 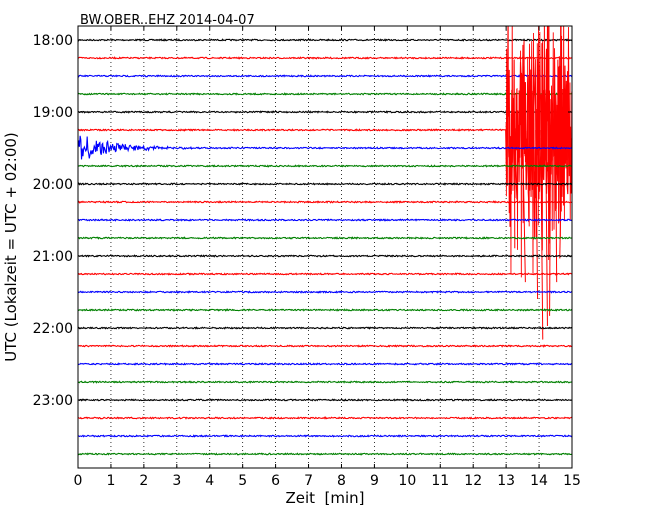 I want to click on x-tick-label: 3, so click(x=176, y=481).